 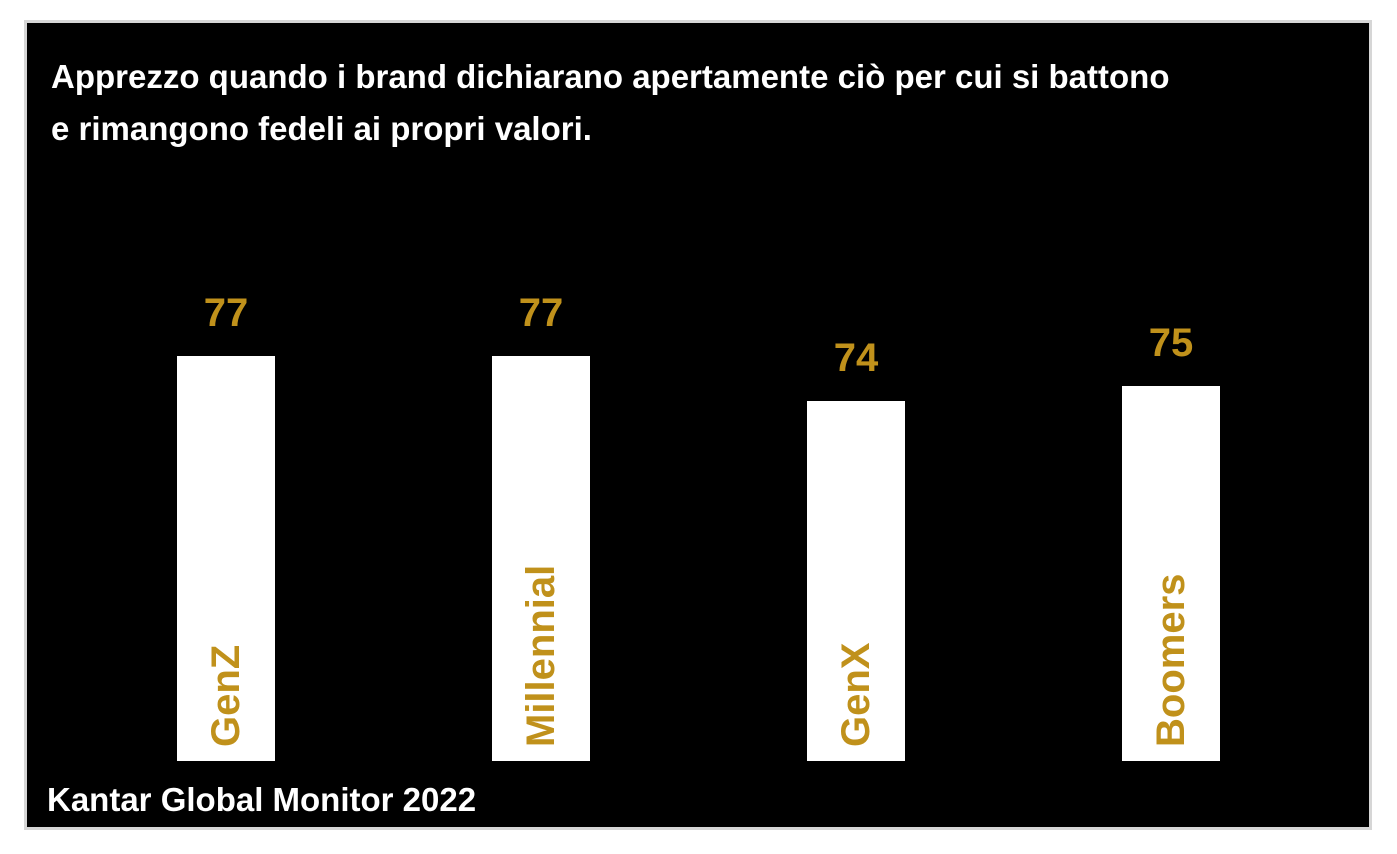 I want to click on source-label: Kantar Global Monitor 2022, so click(x=262, y=799).